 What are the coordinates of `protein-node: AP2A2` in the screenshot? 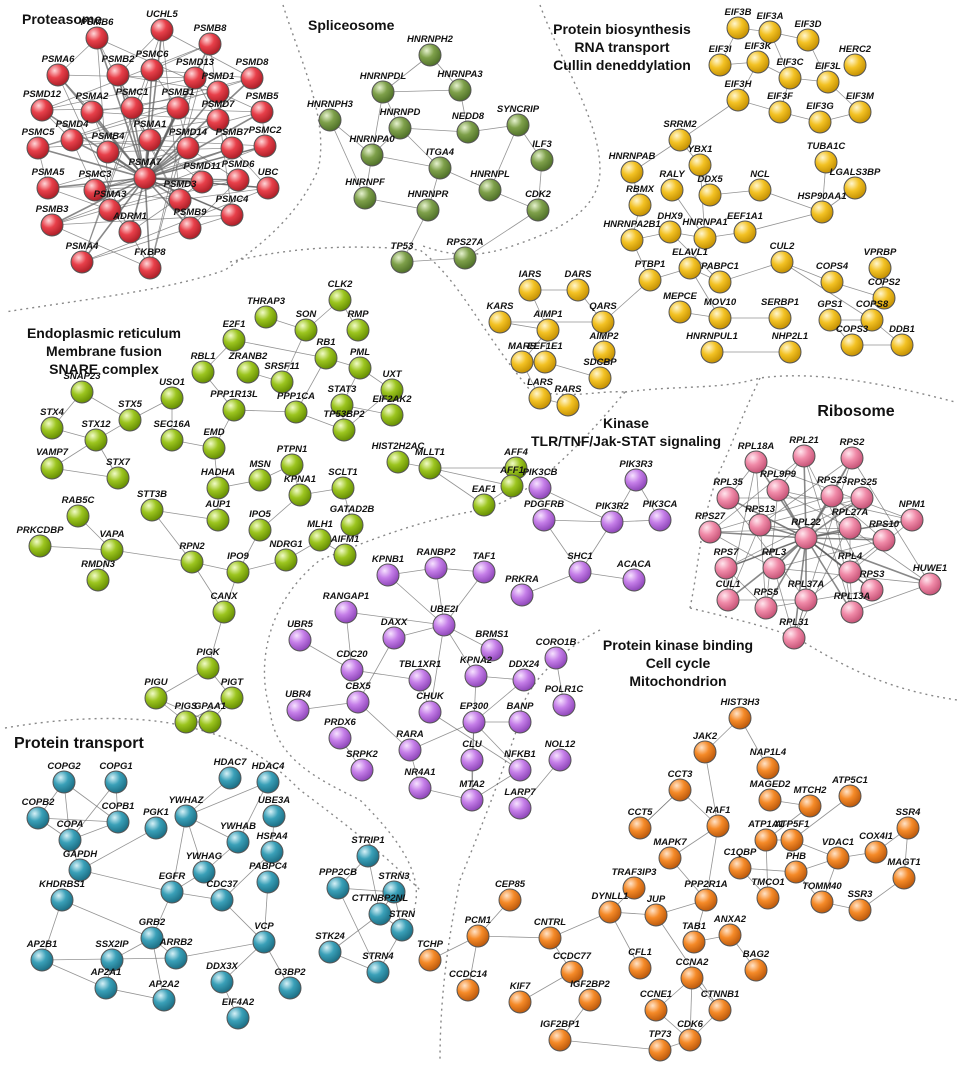 It's located at (164, 995).